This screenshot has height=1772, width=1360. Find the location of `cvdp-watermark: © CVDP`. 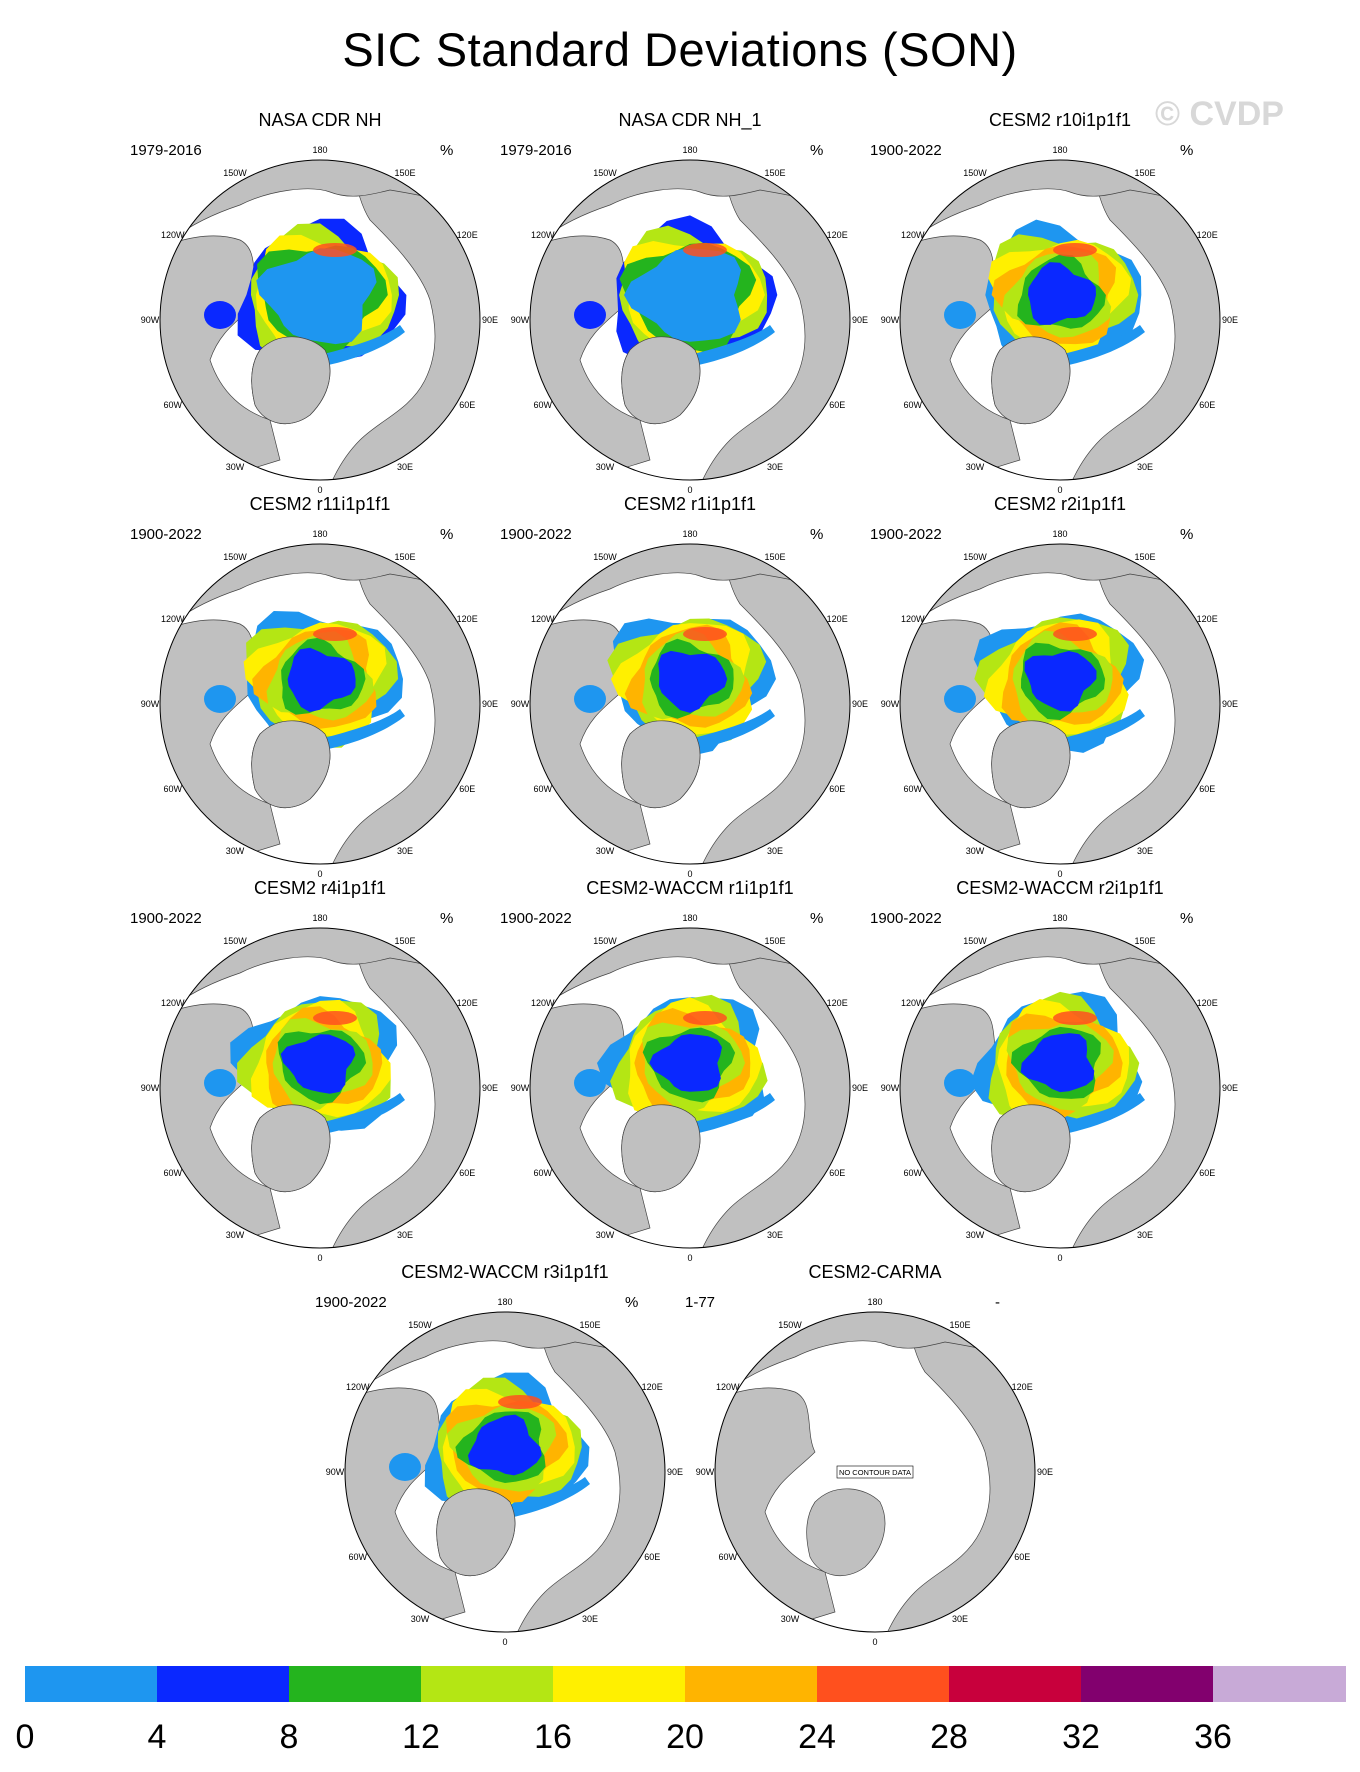

cvdp-watermark: © CVDP is located at coordinates (1219, 114).